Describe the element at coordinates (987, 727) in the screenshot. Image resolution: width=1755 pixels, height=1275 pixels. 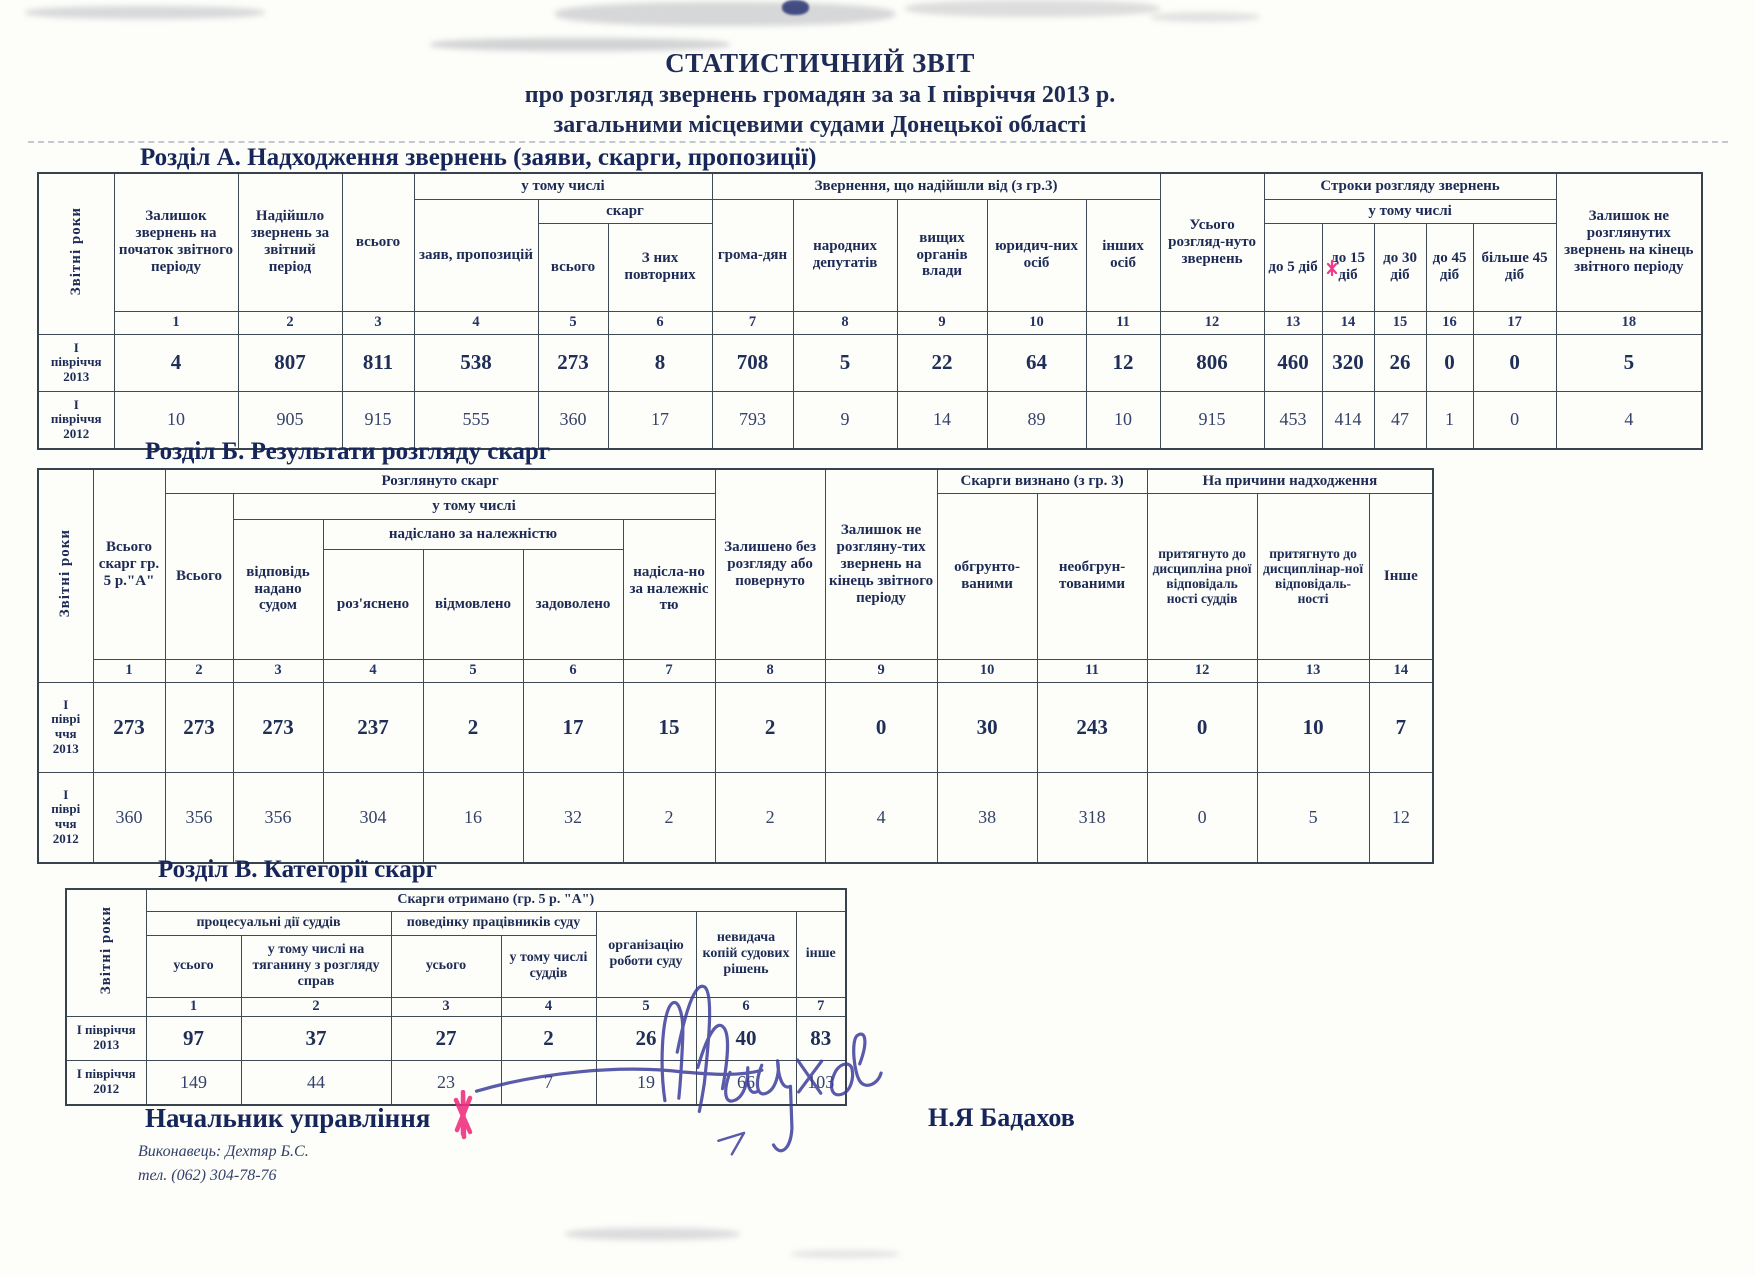
I see `table-cell: 30` at that location.